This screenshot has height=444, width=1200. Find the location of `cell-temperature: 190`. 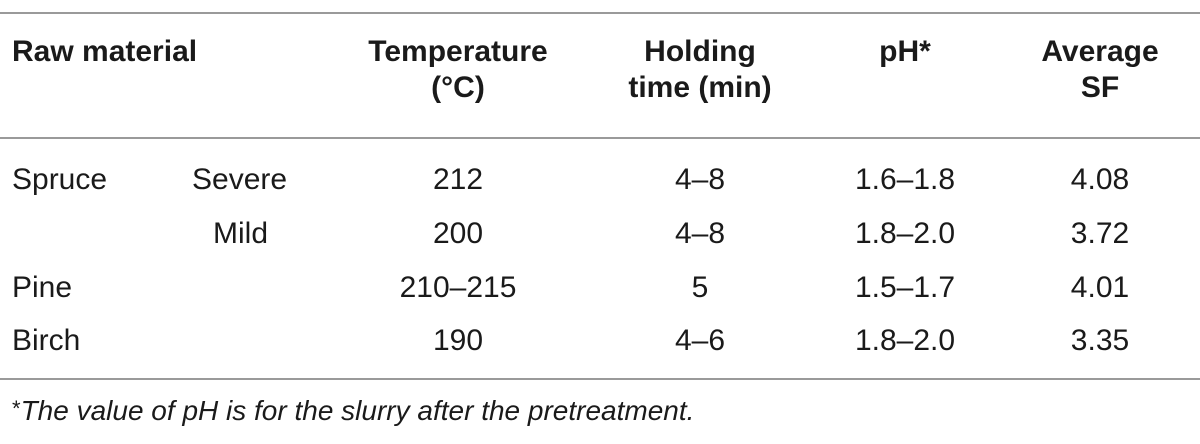

cell-temperature: 190 is located at coordinates (458, 340).